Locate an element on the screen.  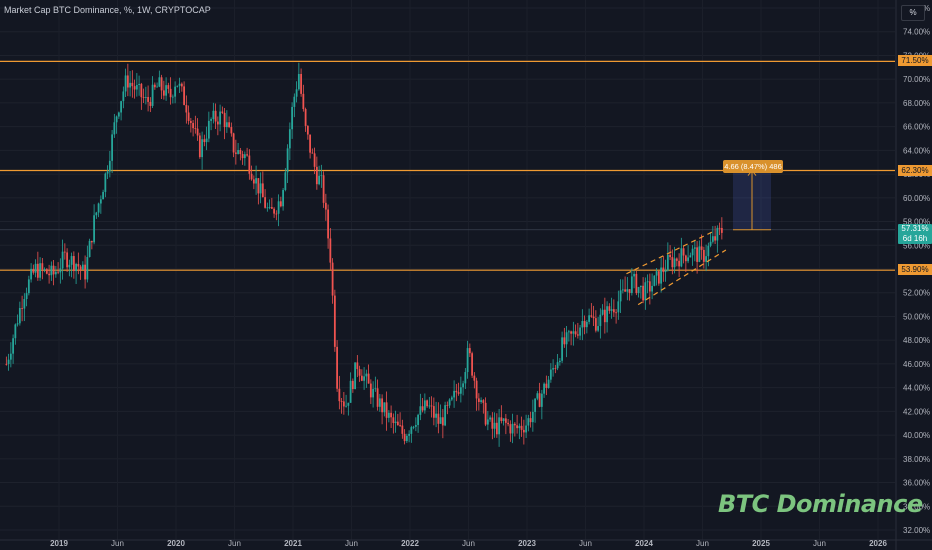
y-tick-label: 68.00% is located at coordinates (916, 103).